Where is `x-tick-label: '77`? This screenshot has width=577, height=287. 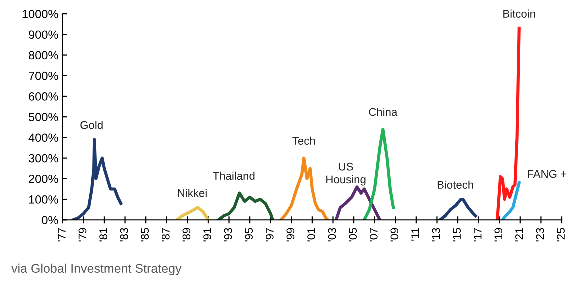
x-tick-label: '77 is located at coordinates (62, 235).